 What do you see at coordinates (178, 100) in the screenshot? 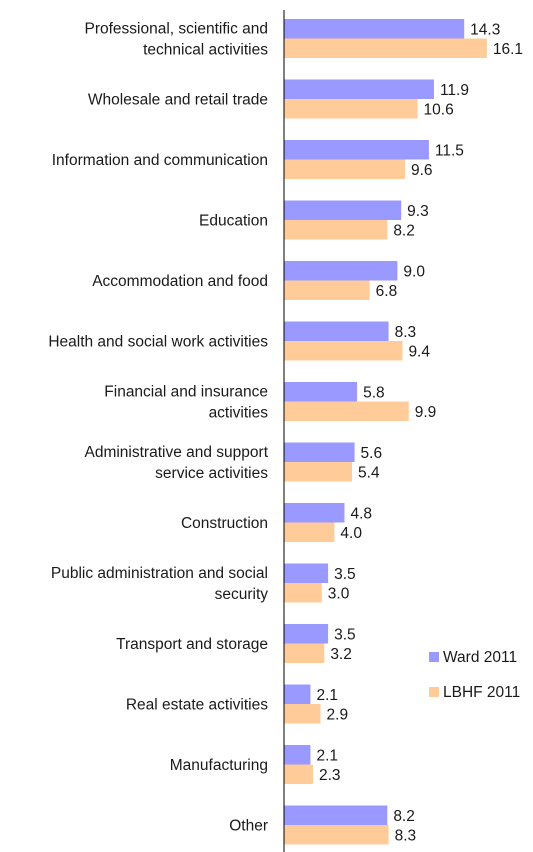
I see `category-label: Wholesale and retail trade` at bounding box center [178, 100].